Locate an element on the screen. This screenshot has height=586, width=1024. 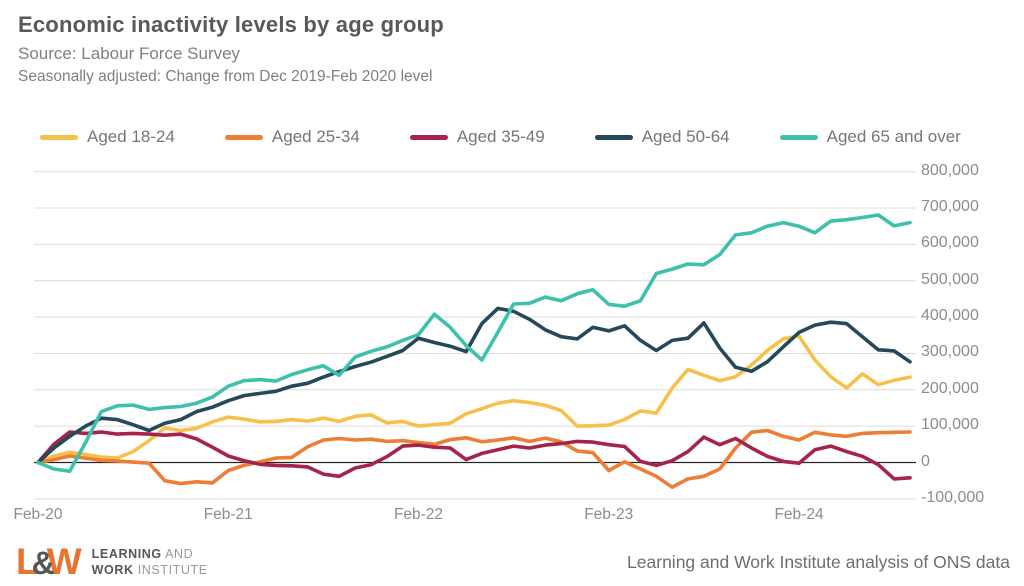
logo-letter-w: W is located at coordinates (64, 561).